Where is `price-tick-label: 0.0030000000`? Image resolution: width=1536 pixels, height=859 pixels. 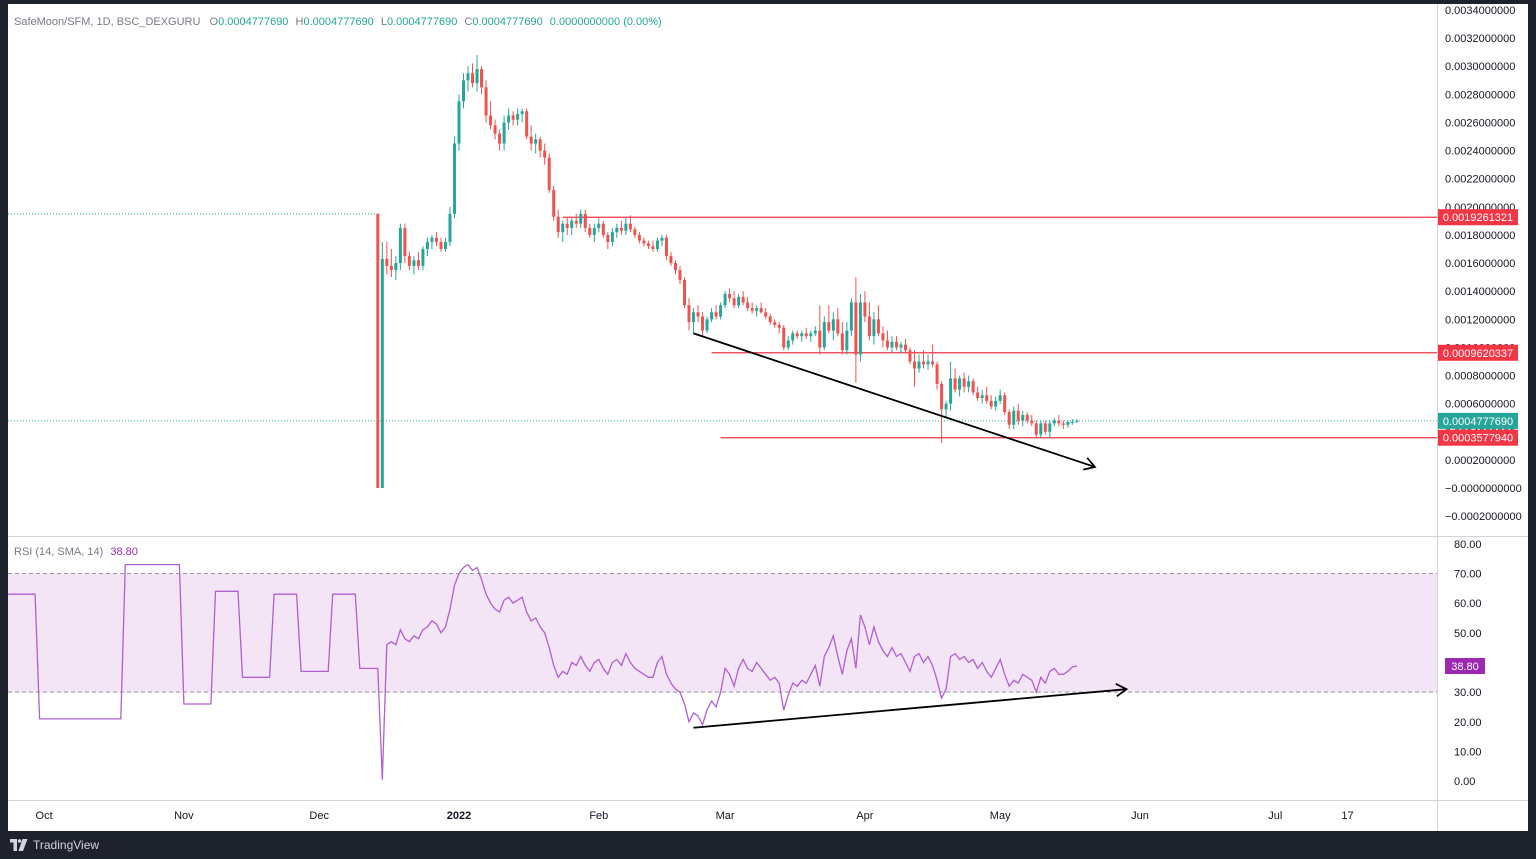
price-tick-label: 0.0030000000 is located at coordinates (1480, 67).